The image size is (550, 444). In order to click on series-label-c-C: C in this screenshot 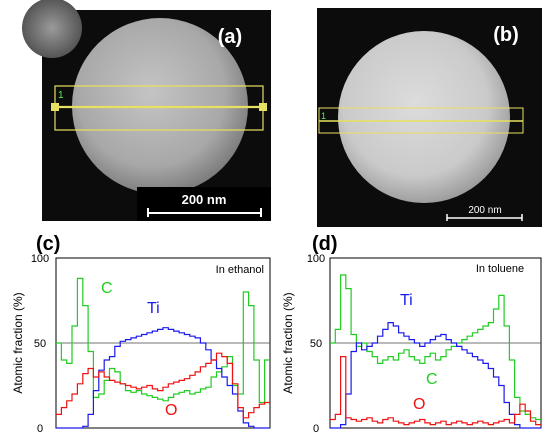, I will do `click(107, 288)`.